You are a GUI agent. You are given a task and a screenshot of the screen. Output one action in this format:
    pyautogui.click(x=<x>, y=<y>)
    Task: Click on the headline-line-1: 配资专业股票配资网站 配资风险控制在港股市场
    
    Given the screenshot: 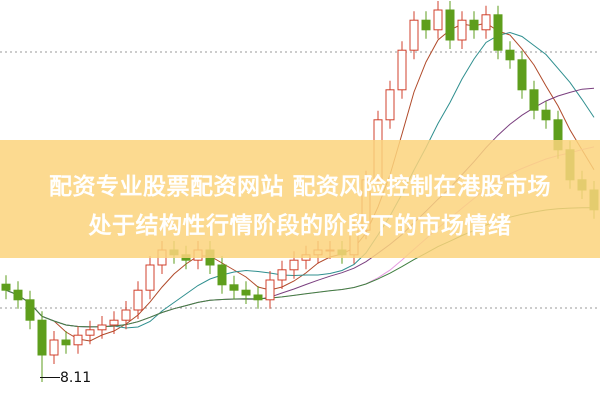 What is the action you would take?
    pyautogui.click(x=299, y=187)
    